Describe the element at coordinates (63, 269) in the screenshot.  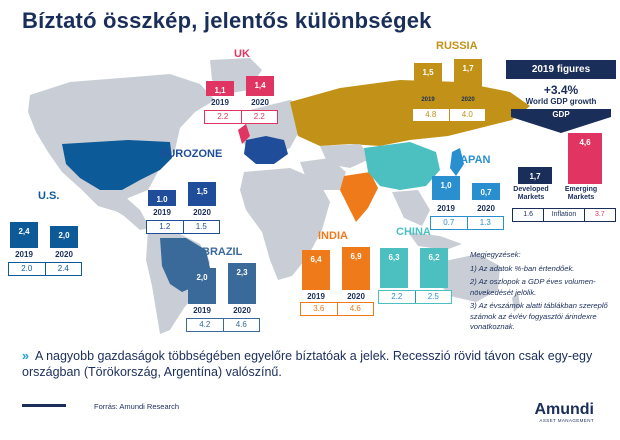
I see `us-inflation-2020: 2.4` at that location.